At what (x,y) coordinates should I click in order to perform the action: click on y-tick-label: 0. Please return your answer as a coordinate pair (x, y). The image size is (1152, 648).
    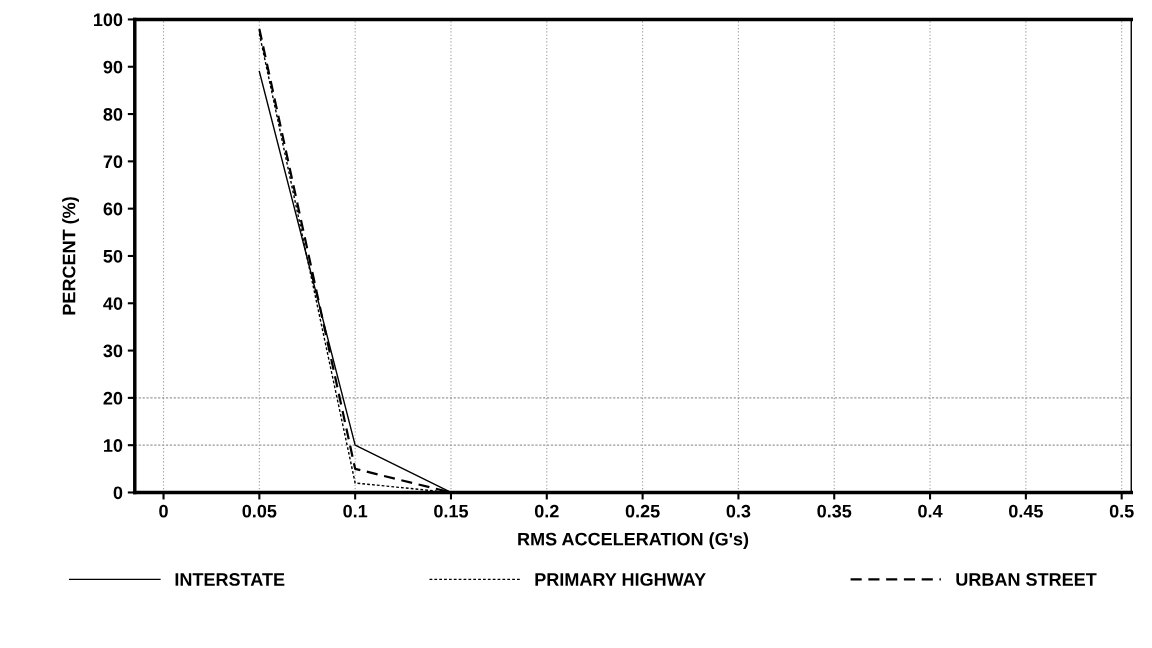
    Looking at the image, I should click on (118, 493).